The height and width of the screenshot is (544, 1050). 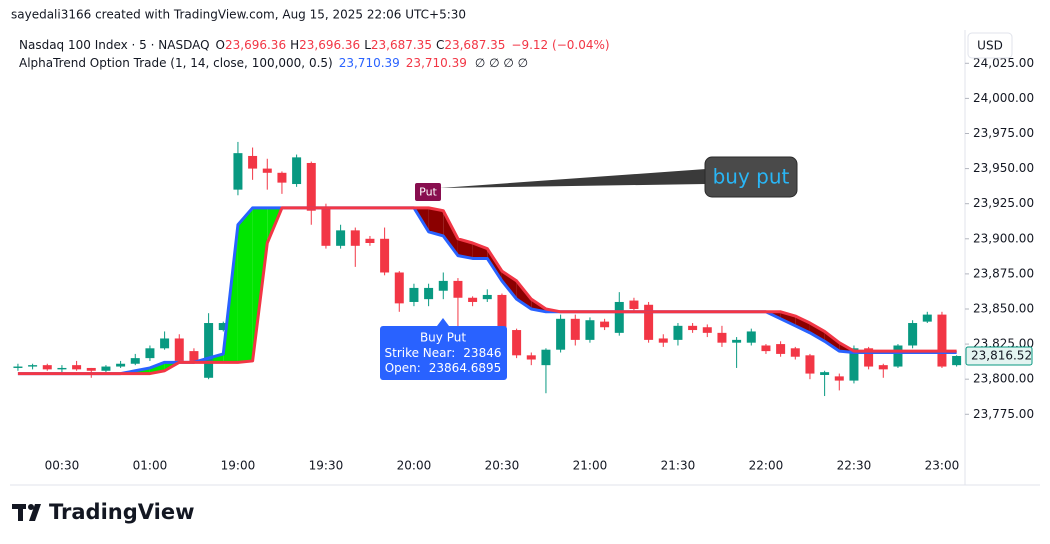 I want to click on y-tick-label: 23,925.00, so click(x=1003, y=203).